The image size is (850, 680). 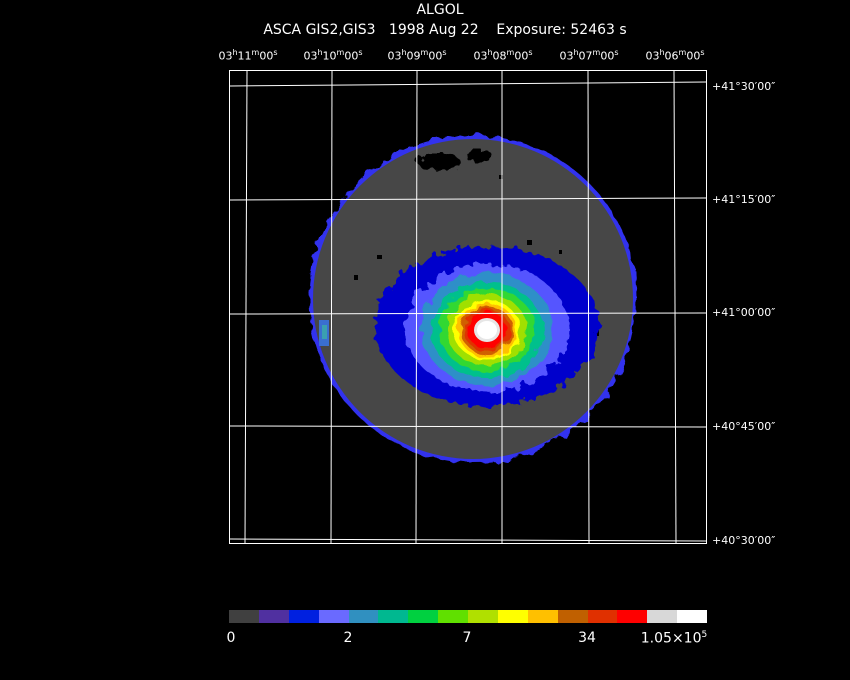 I want to click on dec-label: +41°15′00″, so click(x=744, y=199).